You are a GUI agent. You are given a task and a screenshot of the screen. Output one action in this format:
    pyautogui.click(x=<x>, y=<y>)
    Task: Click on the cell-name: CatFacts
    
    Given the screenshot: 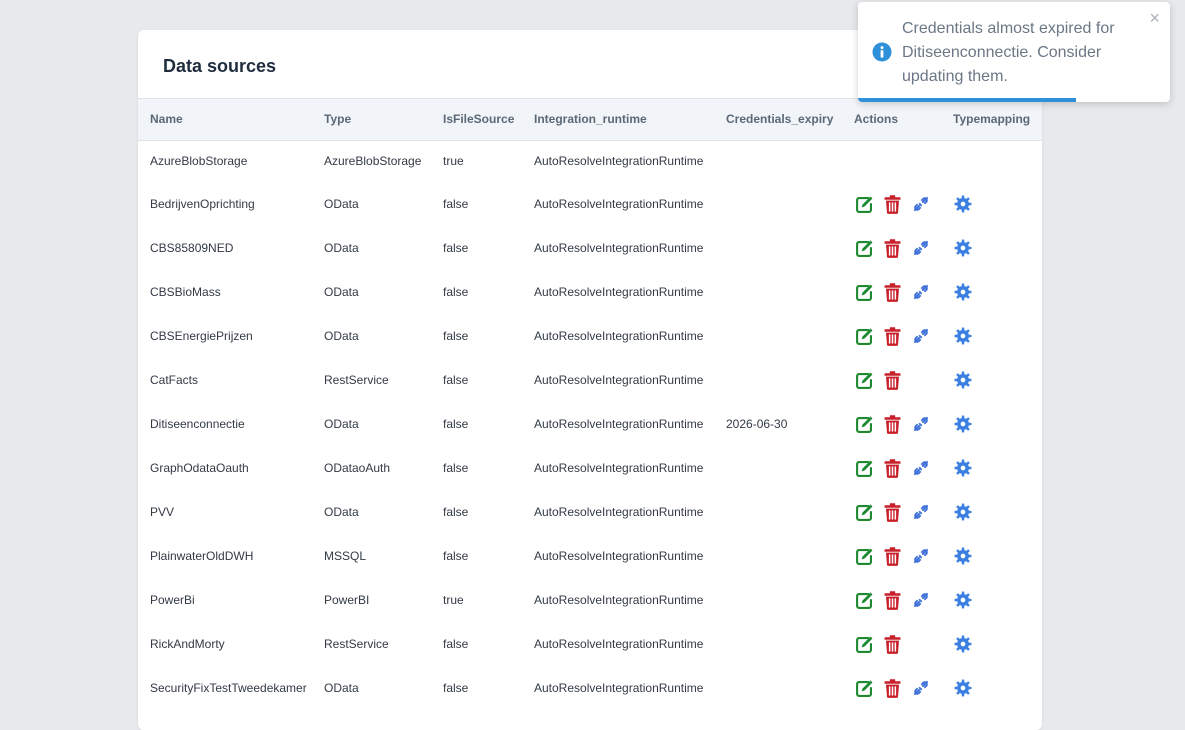 What is the action you would take?
    pyautogui.click(x=174, y=380)
    